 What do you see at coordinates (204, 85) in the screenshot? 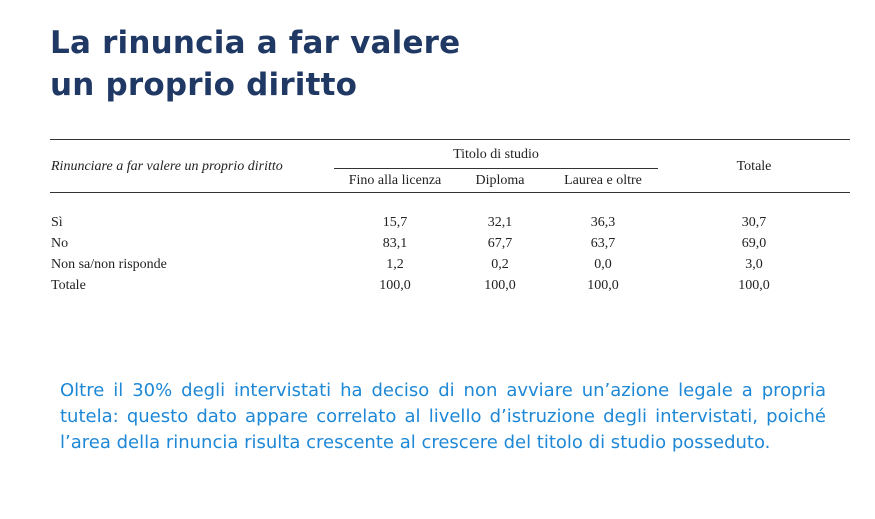
I see `slide-title-line-2: un proprio diritto` at bounding box center [204, 85].